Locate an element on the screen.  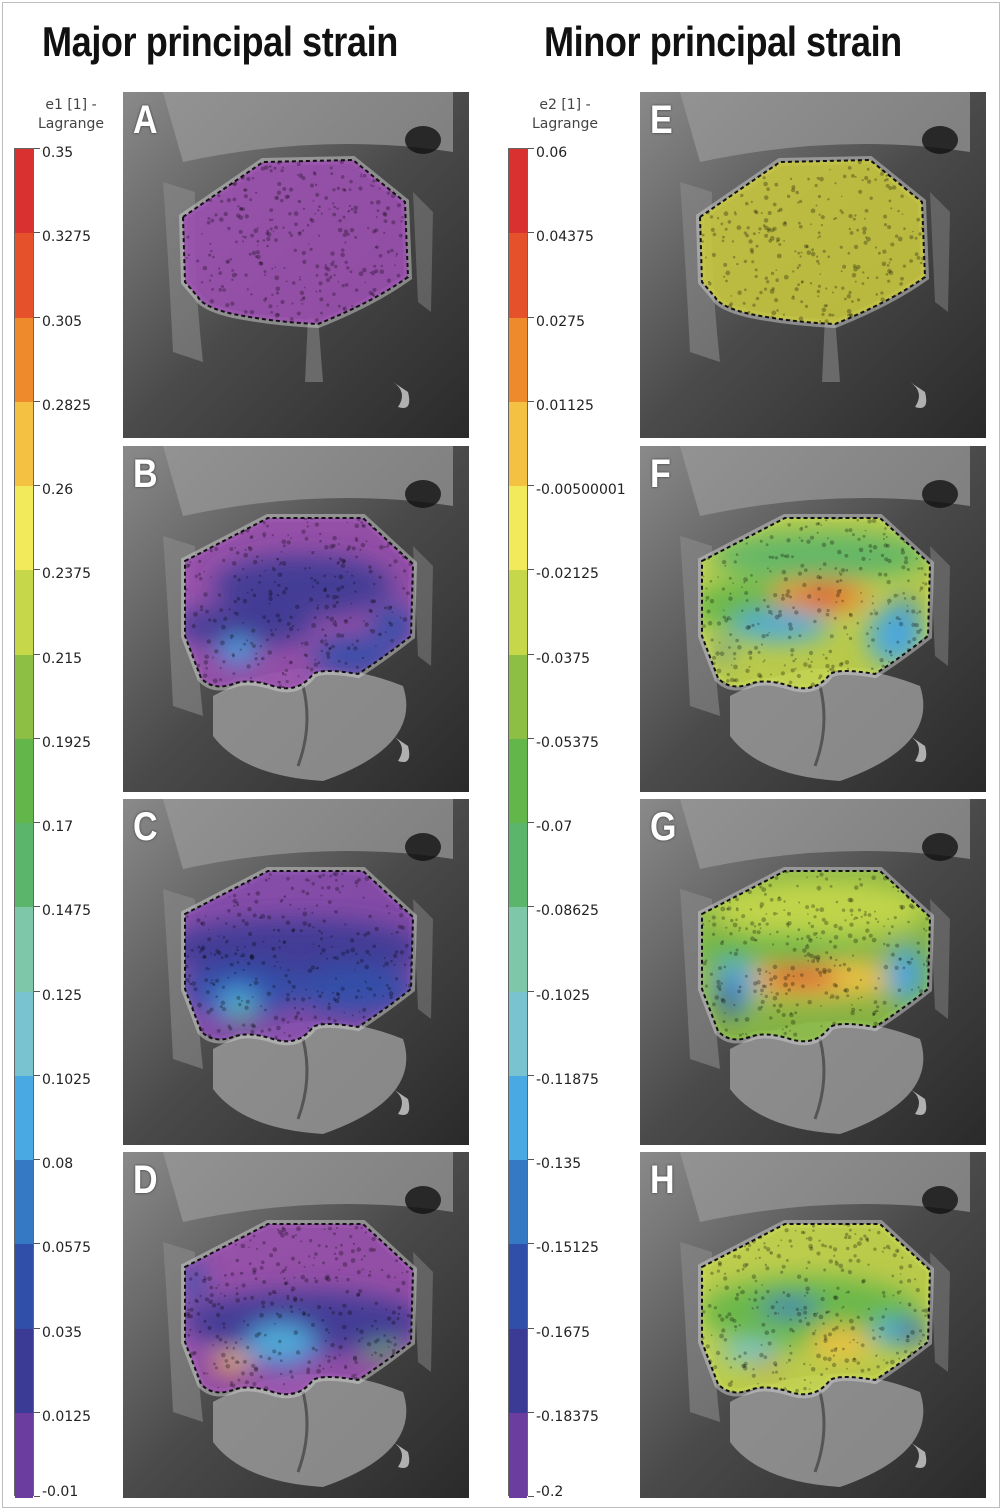
panel-h-label: H is located at coordinates (662, 1180).